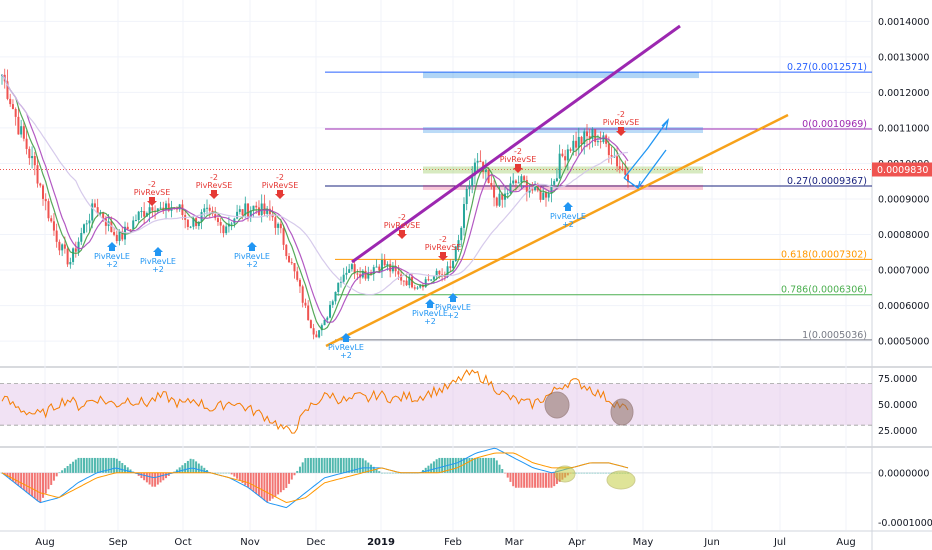 The image size is (932, 550). Describe the element at coordinates (315, 401) in the screenshot. I see `rsi-line` at that location.